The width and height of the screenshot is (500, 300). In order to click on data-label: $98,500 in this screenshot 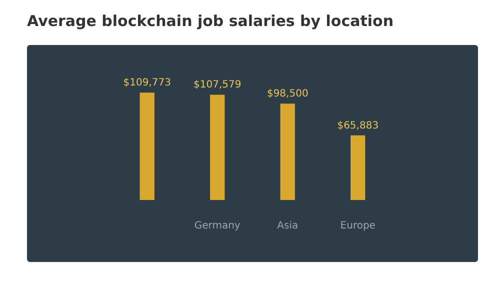, I will do `click(287, 94)`.